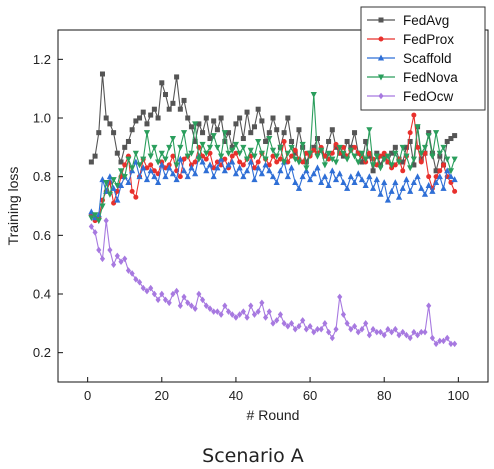 The image size is (494, 469). I want to click on series-scaffold, so click(273, 186).